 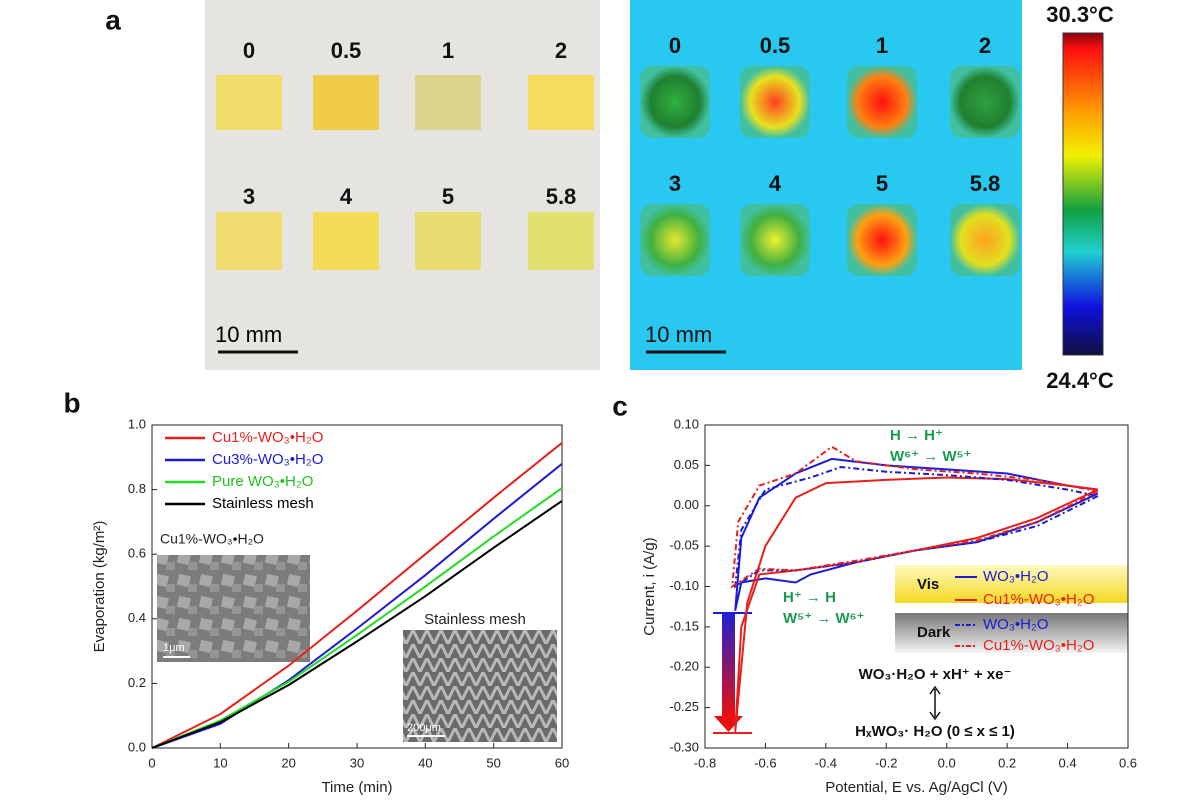 I want to click on colorbar, so click(x=1083, y=194).